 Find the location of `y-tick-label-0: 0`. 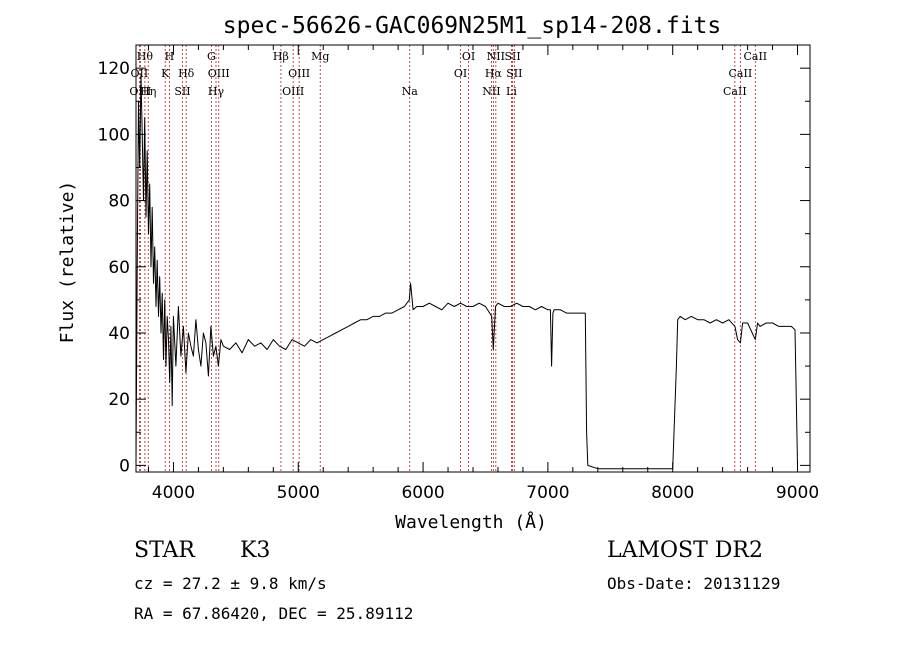

y-tick-label-0: 0 is located at coordinates (124, 466).